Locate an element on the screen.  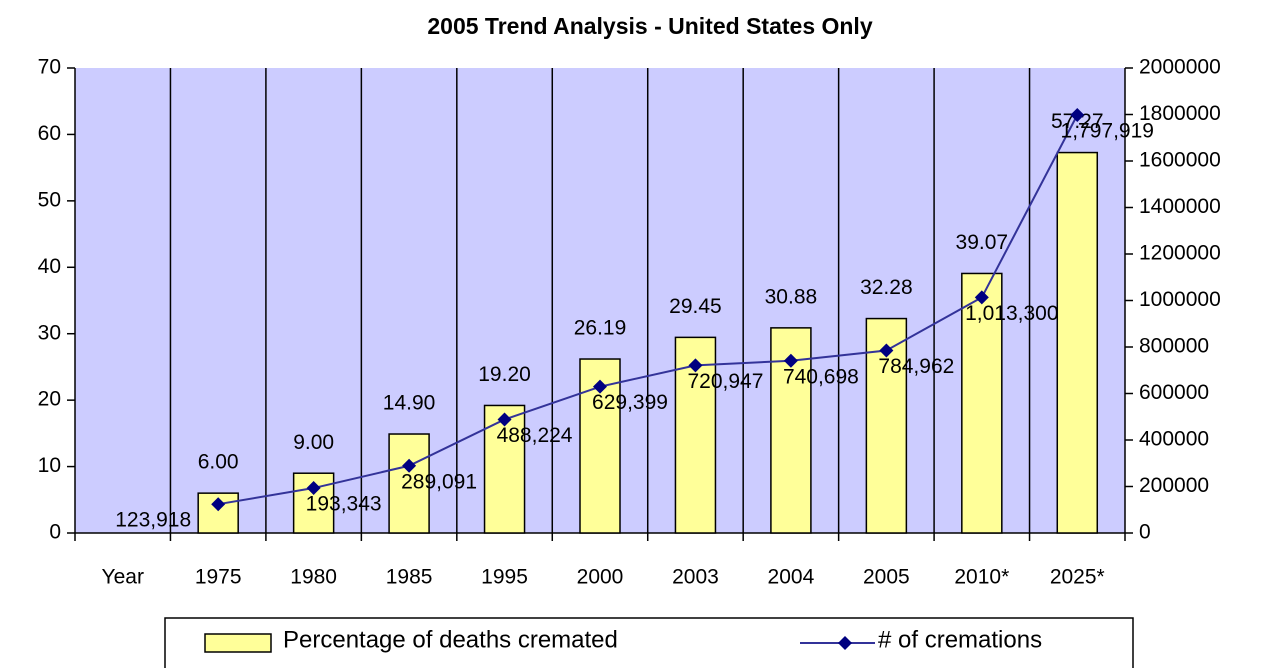
bar-value-label: 26.19 is located at coordinates (600, 328).